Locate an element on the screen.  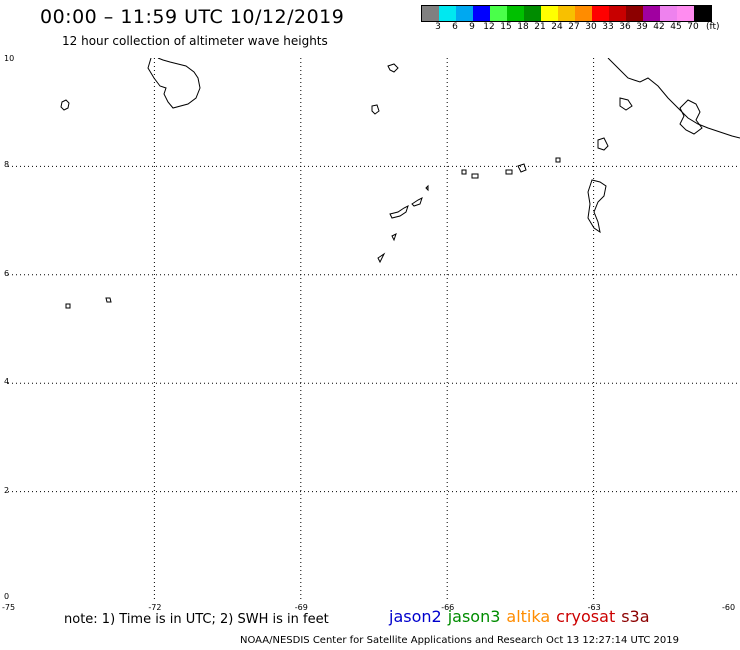
coastline-delta is located at coordinates (691, 117).